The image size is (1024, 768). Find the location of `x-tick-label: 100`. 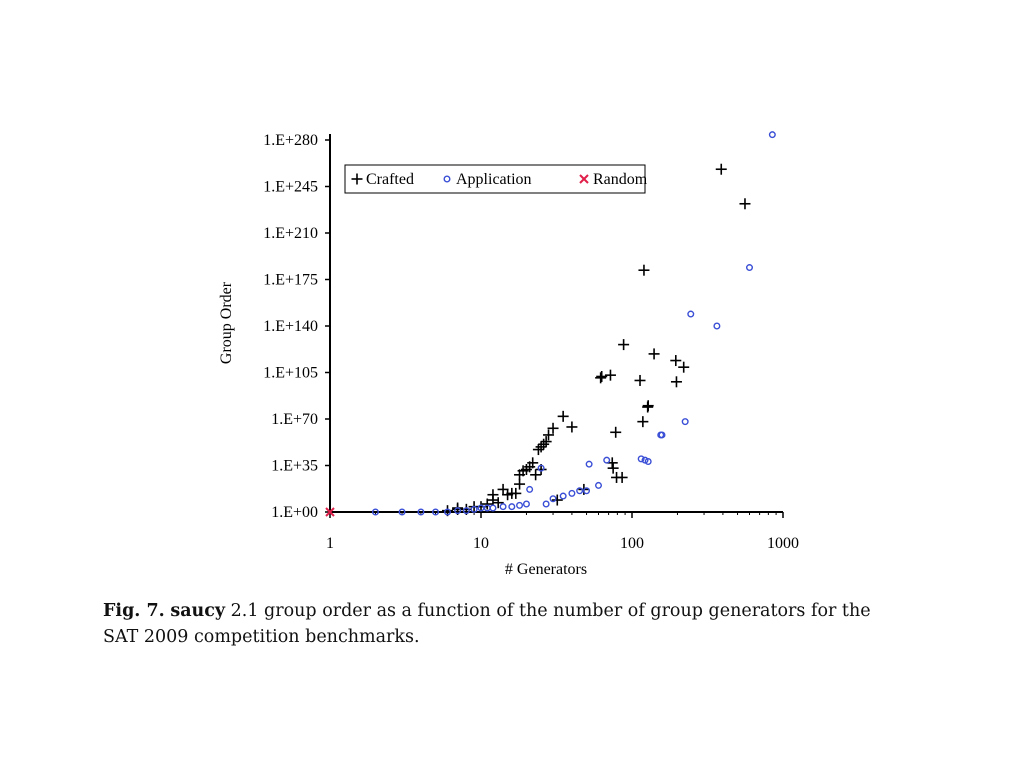

x-tick-label: 100 is located at coordinates (632, 543).